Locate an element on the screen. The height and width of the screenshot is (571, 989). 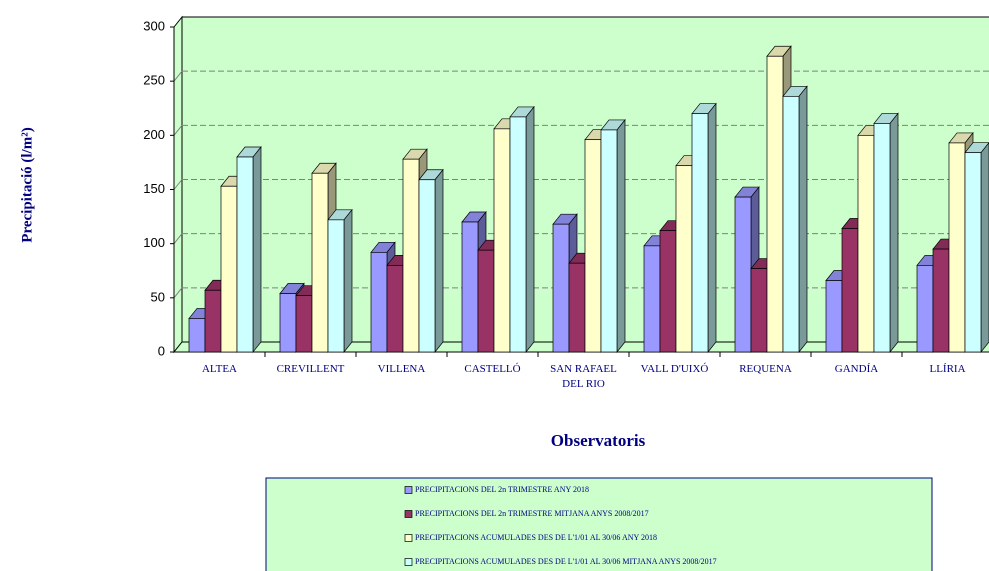
x-tick-label: CREVILLENT is located at coordinates (310, 369).